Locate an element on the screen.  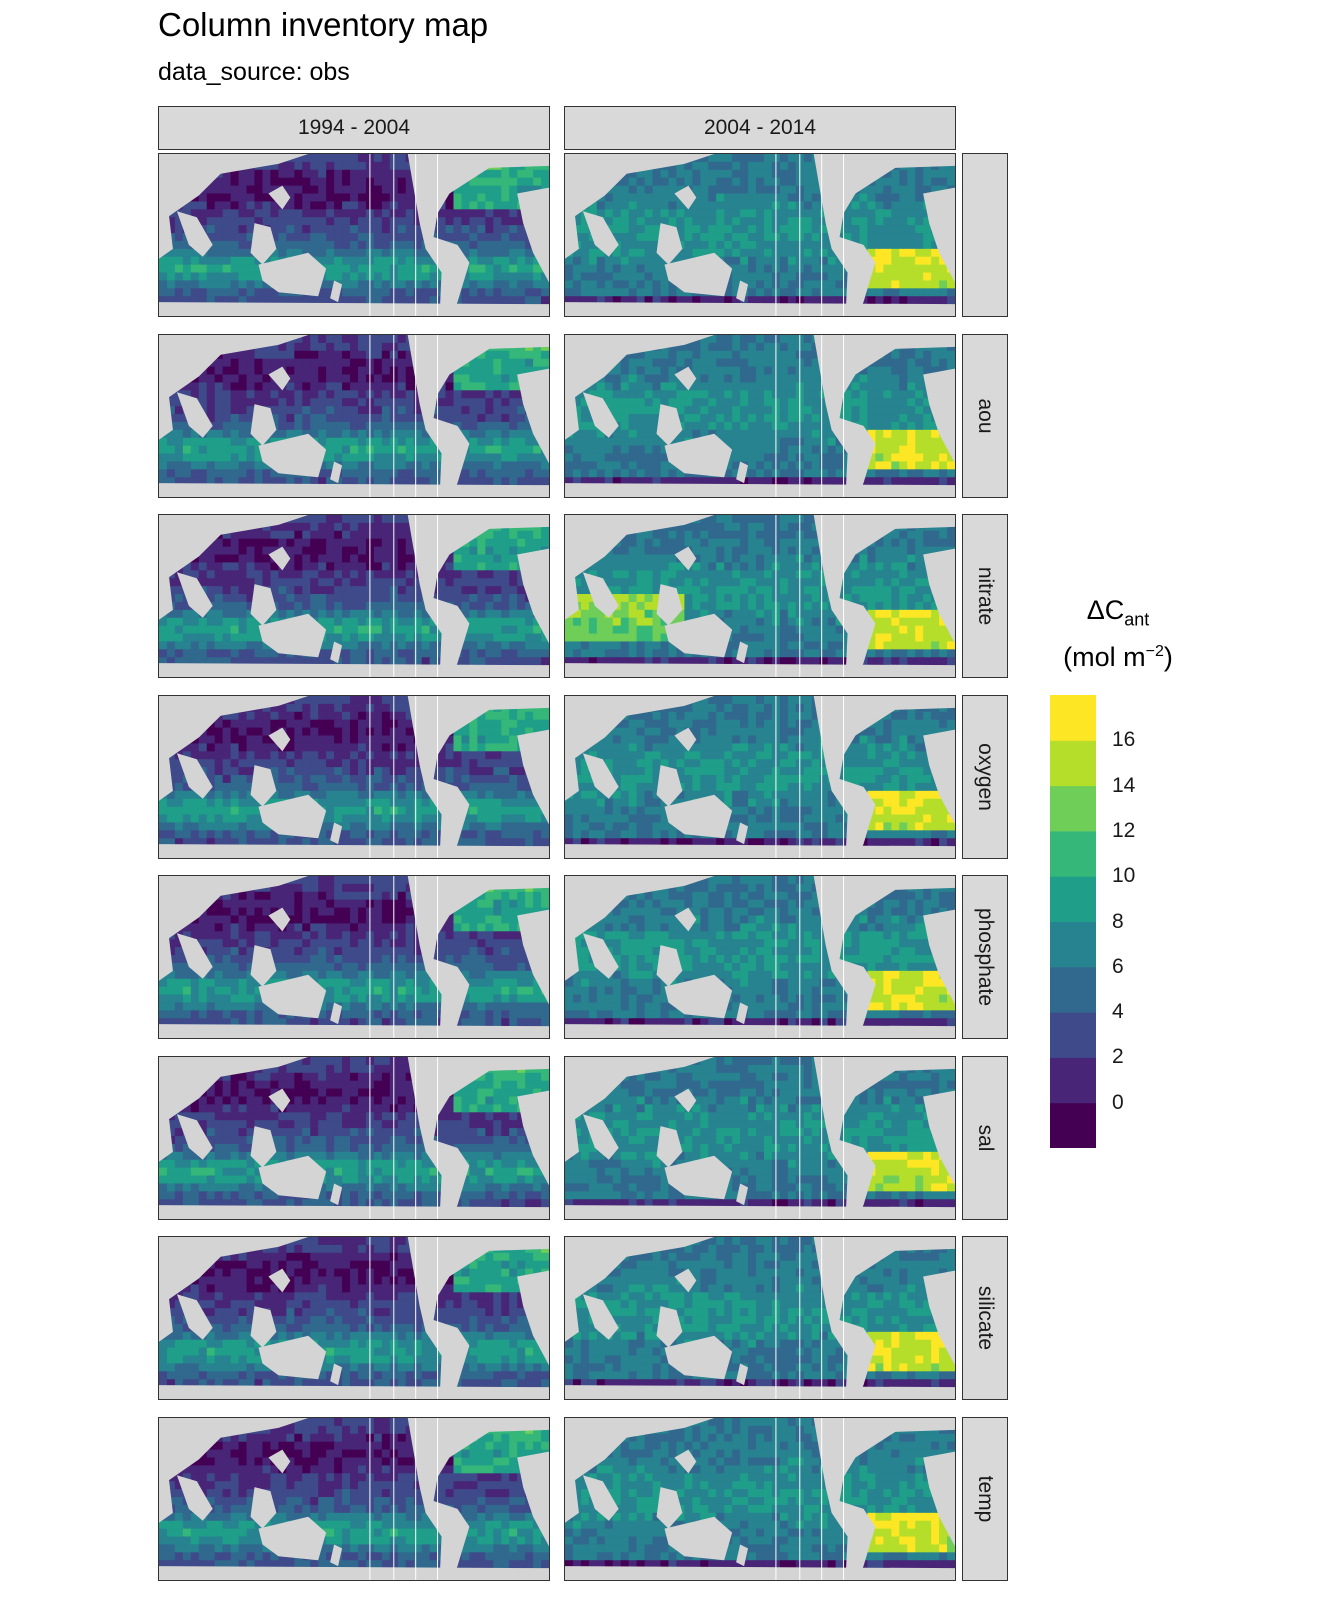
legend-colorbar is located at coordinates (1073, 921).